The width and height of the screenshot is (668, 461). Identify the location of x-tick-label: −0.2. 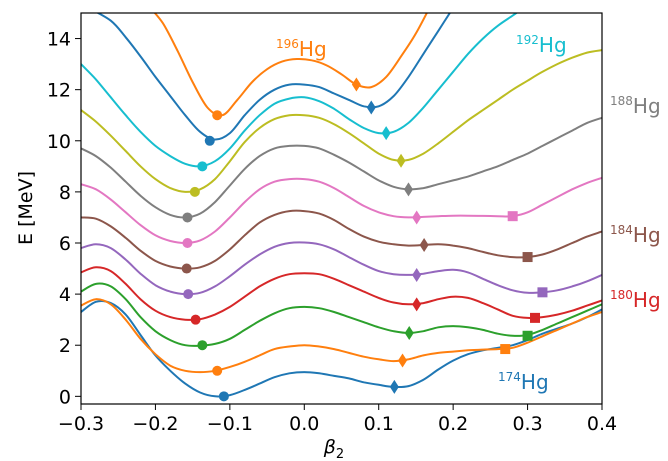
(155, 424).